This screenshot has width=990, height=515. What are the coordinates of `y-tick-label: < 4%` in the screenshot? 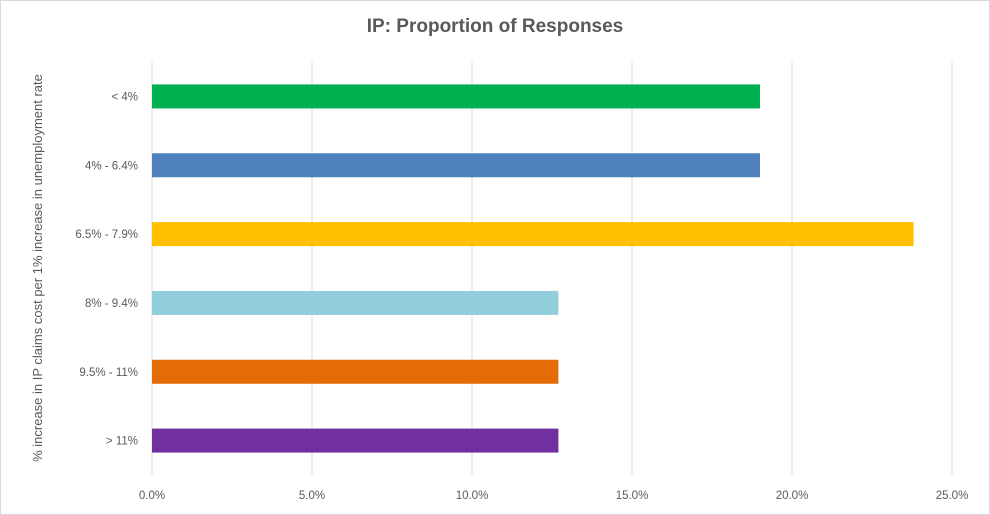 It's located at (124, 97).